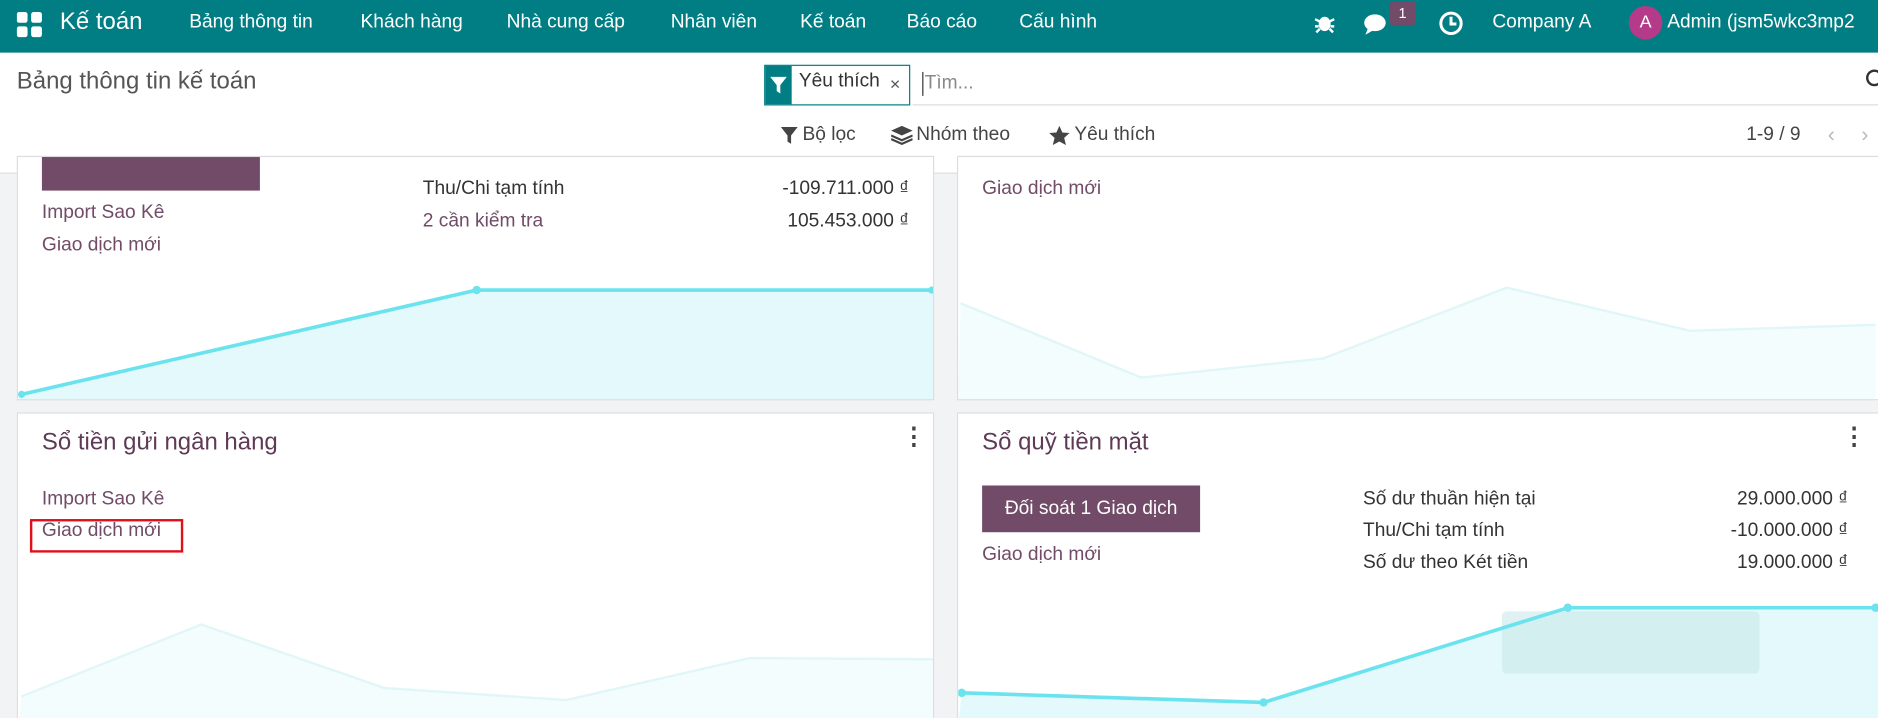  I want to click on groupby-button: Nhóm theo, so click(963, 135).